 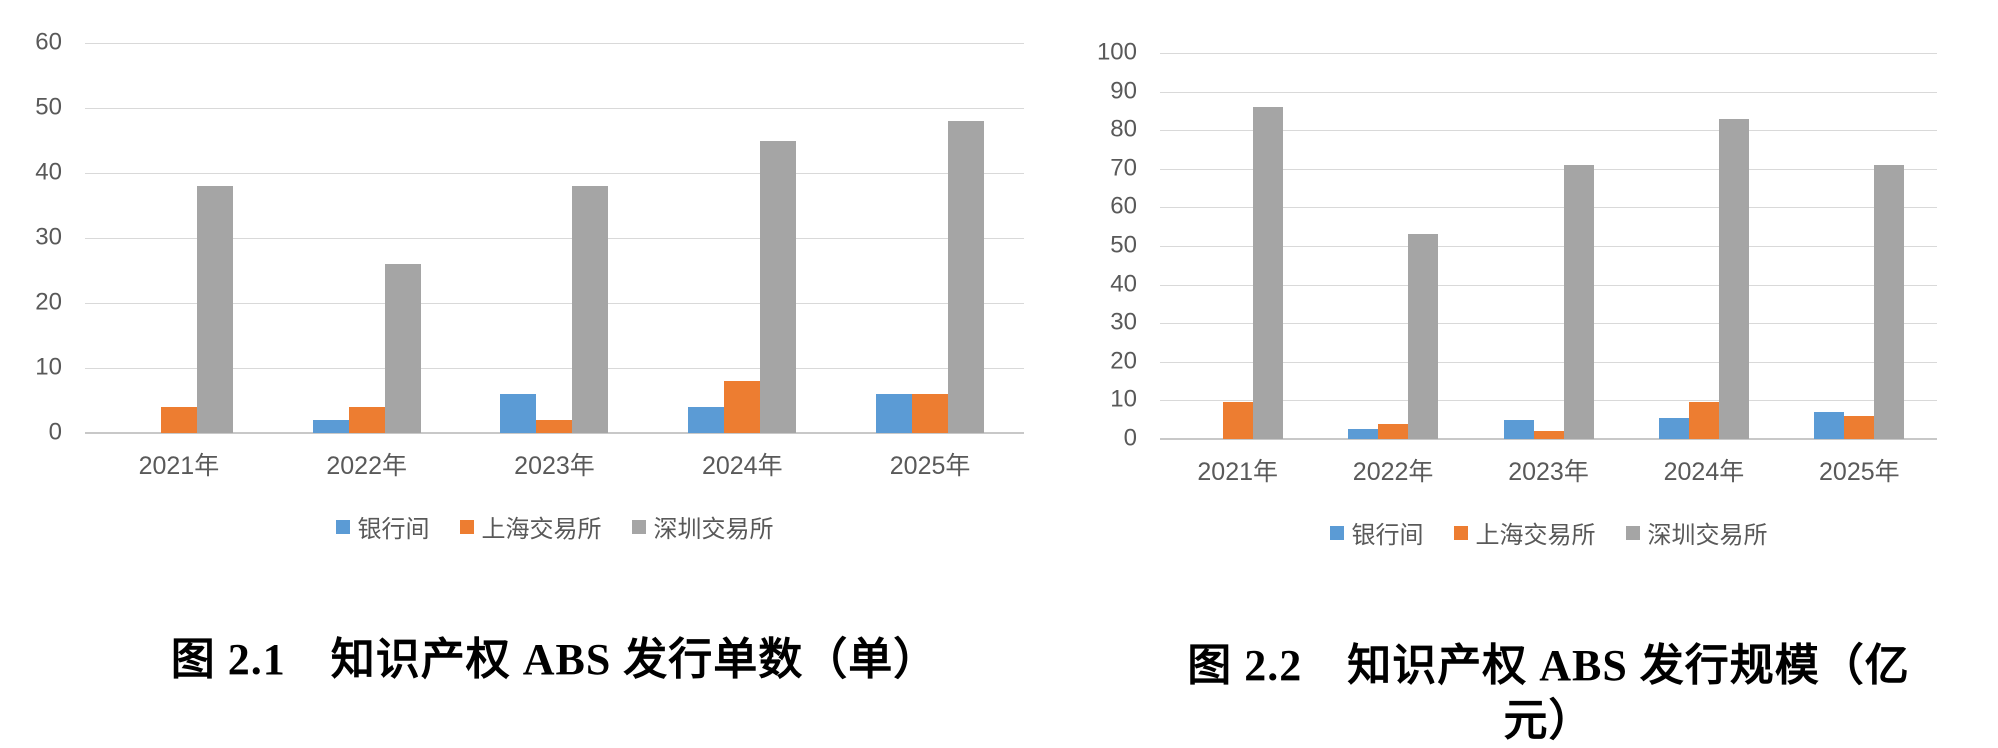 I want to click on legend-label: 上海交易所, so click(x=541, y=529).